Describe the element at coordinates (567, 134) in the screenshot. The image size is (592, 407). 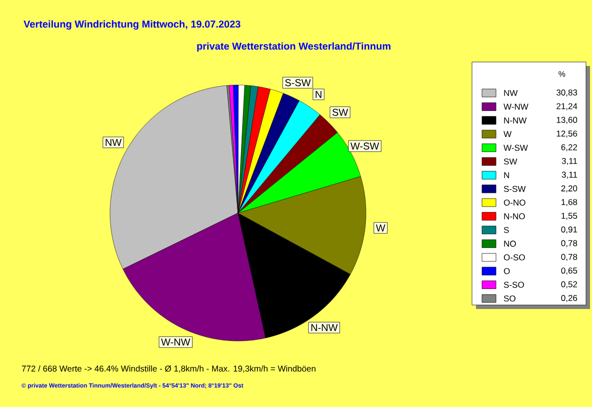
I see `data-label: 12,56` at that location.